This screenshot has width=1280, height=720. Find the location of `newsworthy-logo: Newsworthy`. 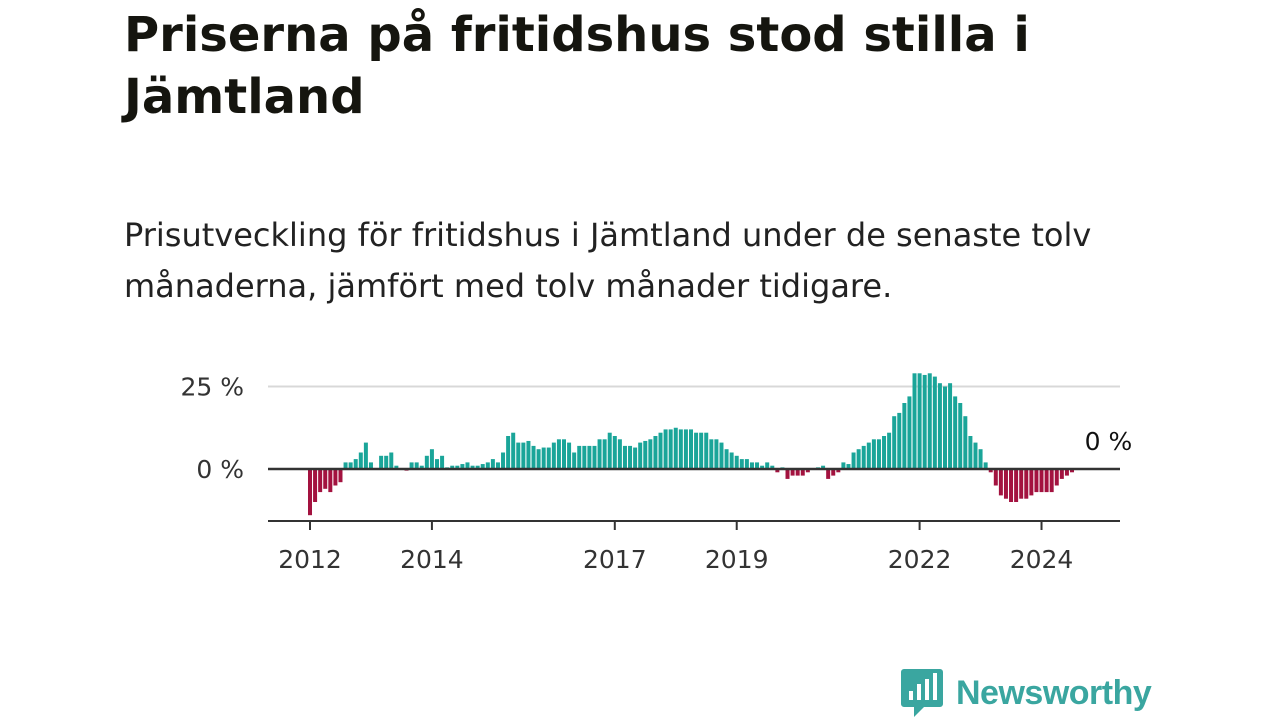

newsworthy-logo: Newsworthy is located at coordinates (1026, 693).